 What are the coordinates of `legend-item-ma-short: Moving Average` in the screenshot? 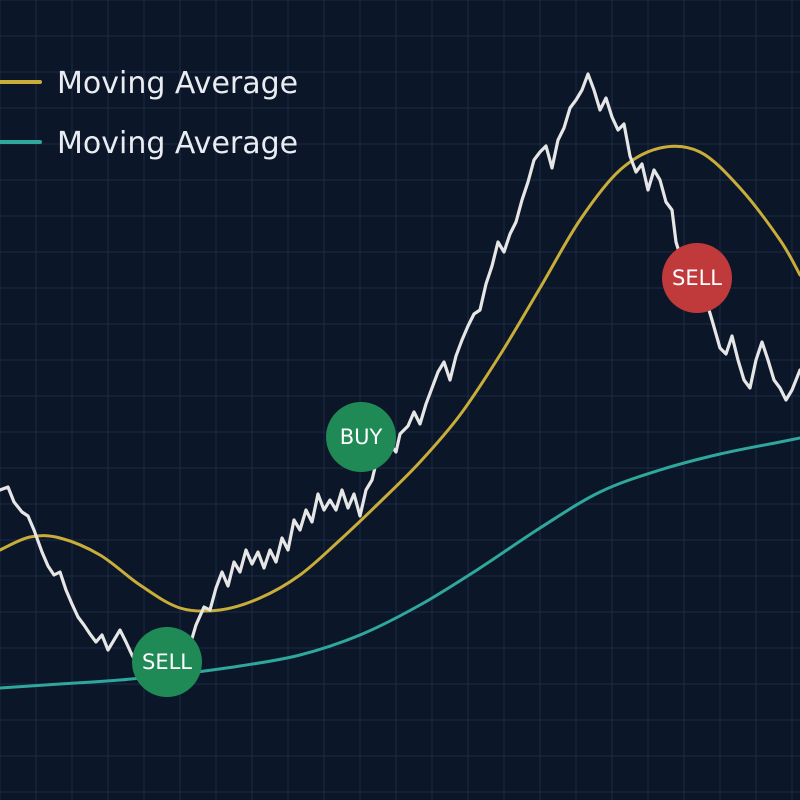 It's located at (149, 83).